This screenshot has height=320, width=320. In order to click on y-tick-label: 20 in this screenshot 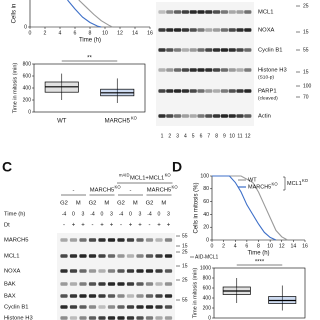, I will do `click(206, 228)`.